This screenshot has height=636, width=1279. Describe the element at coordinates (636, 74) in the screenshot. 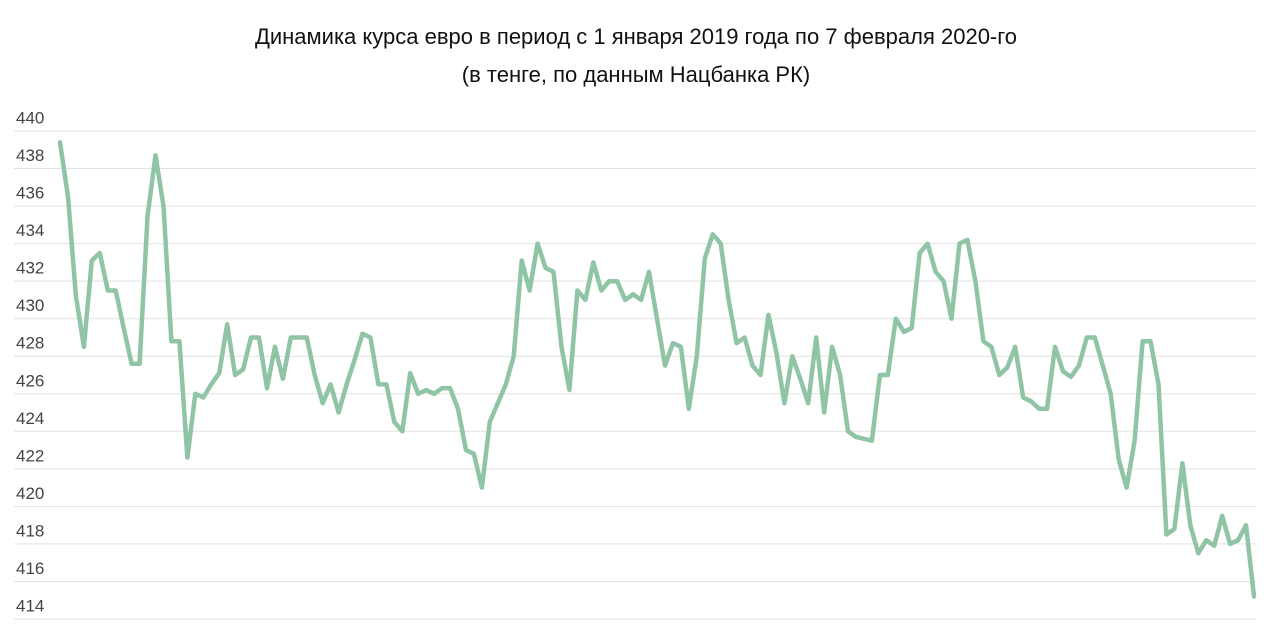

I see `chart-subtitle: (в тенге, по данным Нацбанка РК)` at that location.